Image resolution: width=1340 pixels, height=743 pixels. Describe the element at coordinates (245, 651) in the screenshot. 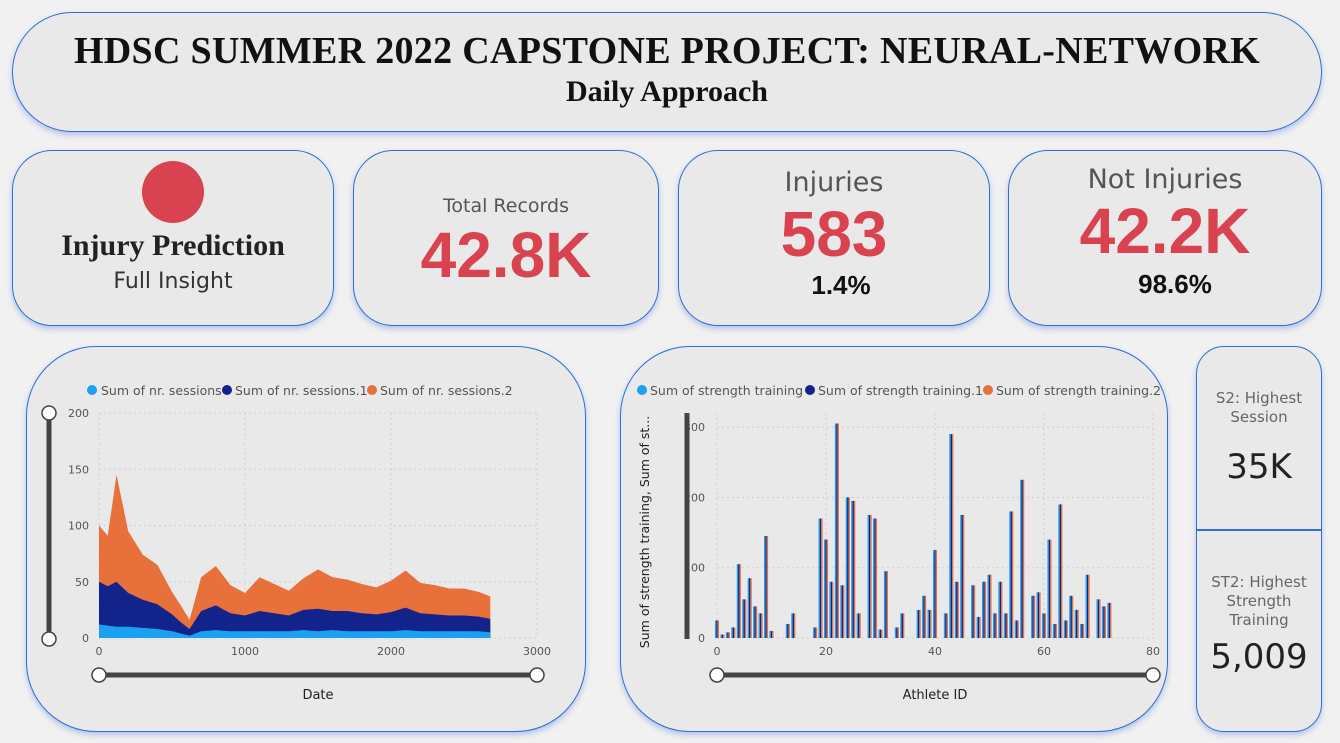

I see `x-tick-label: 1000` at that location.